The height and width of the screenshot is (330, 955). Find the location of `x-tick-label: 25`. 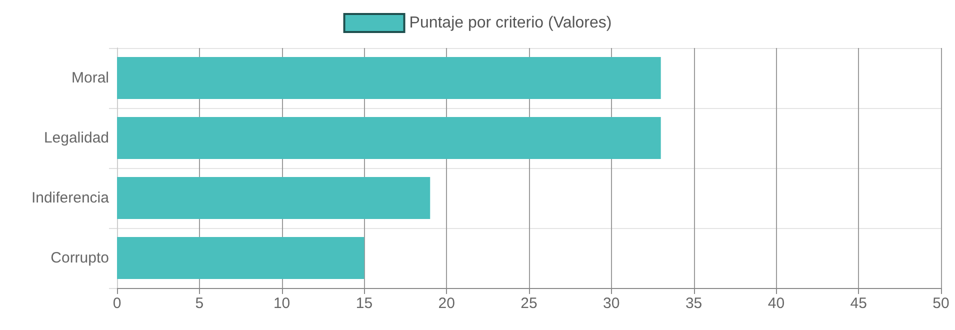

x-tick-label: 25 is located at coordinates (529, 303).